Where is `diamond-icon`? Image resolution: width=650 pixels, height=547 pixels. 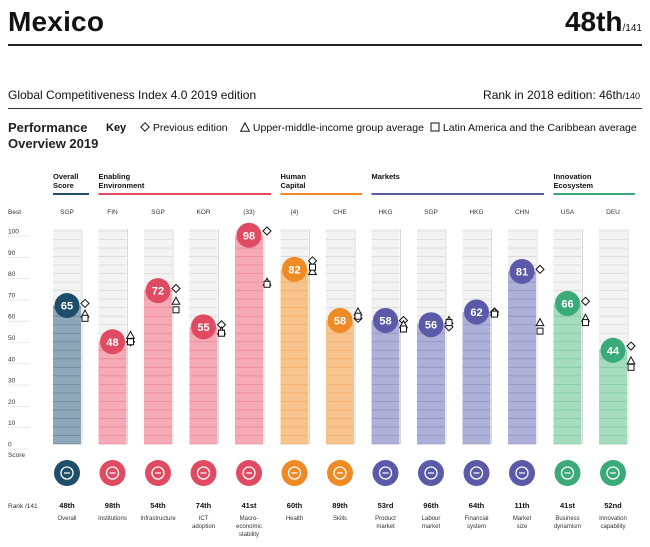 diamond-icon is located at coordinates (145, 127).